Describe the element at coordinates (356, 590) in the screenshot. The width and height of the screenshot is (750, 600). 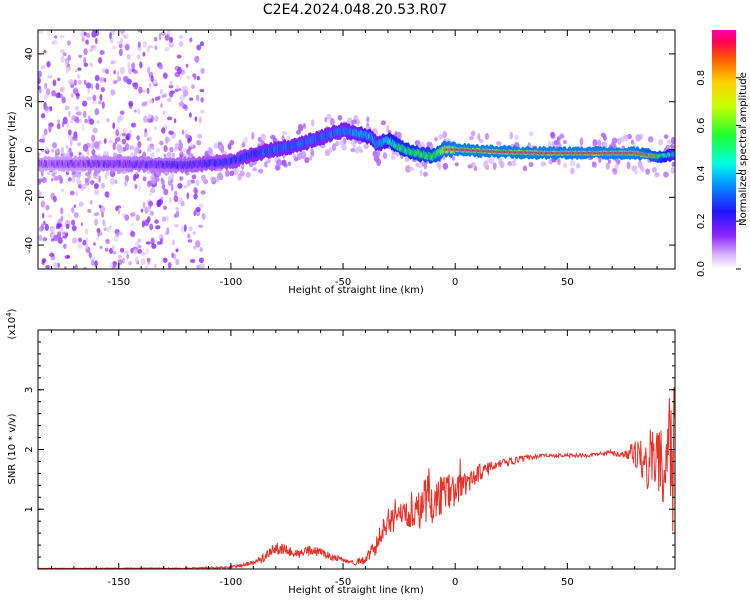
I see `snr-x-label: Height of straight line (km)` at that location.